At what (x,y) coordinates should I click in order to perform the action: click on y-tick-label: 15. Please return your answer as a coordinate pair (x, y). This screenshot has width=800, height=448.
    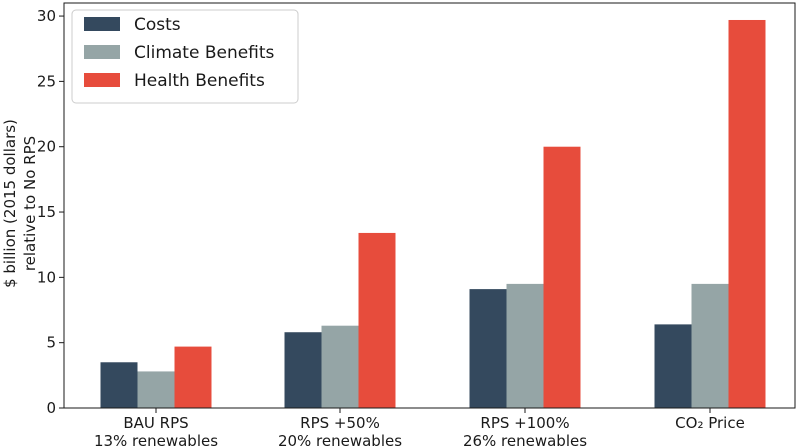
    Looking at the image, I should click on (46, 212).